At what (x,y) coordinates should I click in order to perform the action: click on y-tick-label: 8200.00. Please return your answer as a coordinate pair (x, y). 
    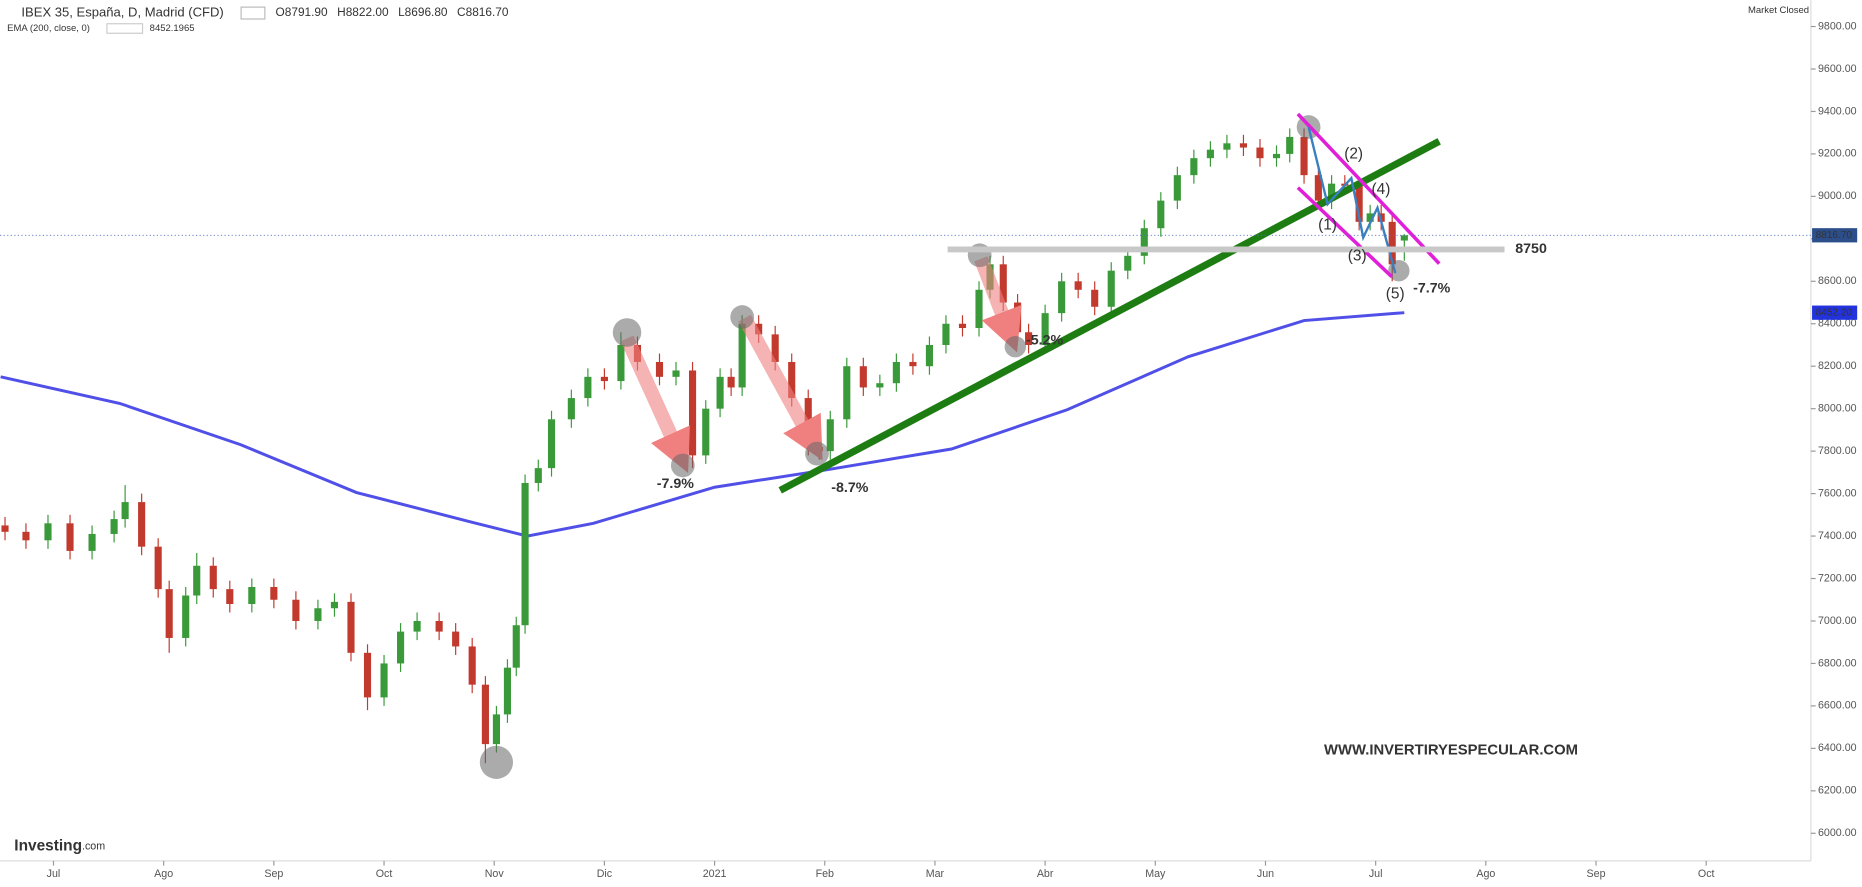
    Looking at the image, I should click on (1837, 366).